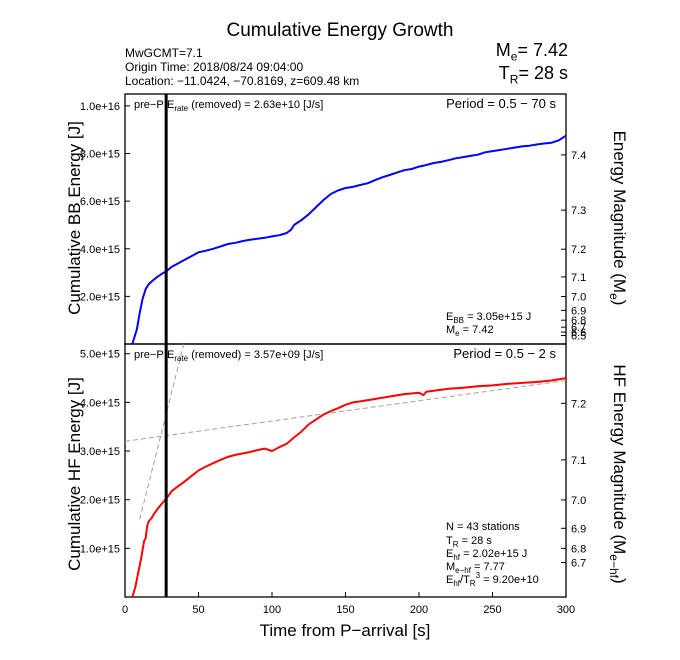 Image resolution: width=680 pixels, height=660 pixels. I want to click on xtick-label: 50, so click(198, 610).